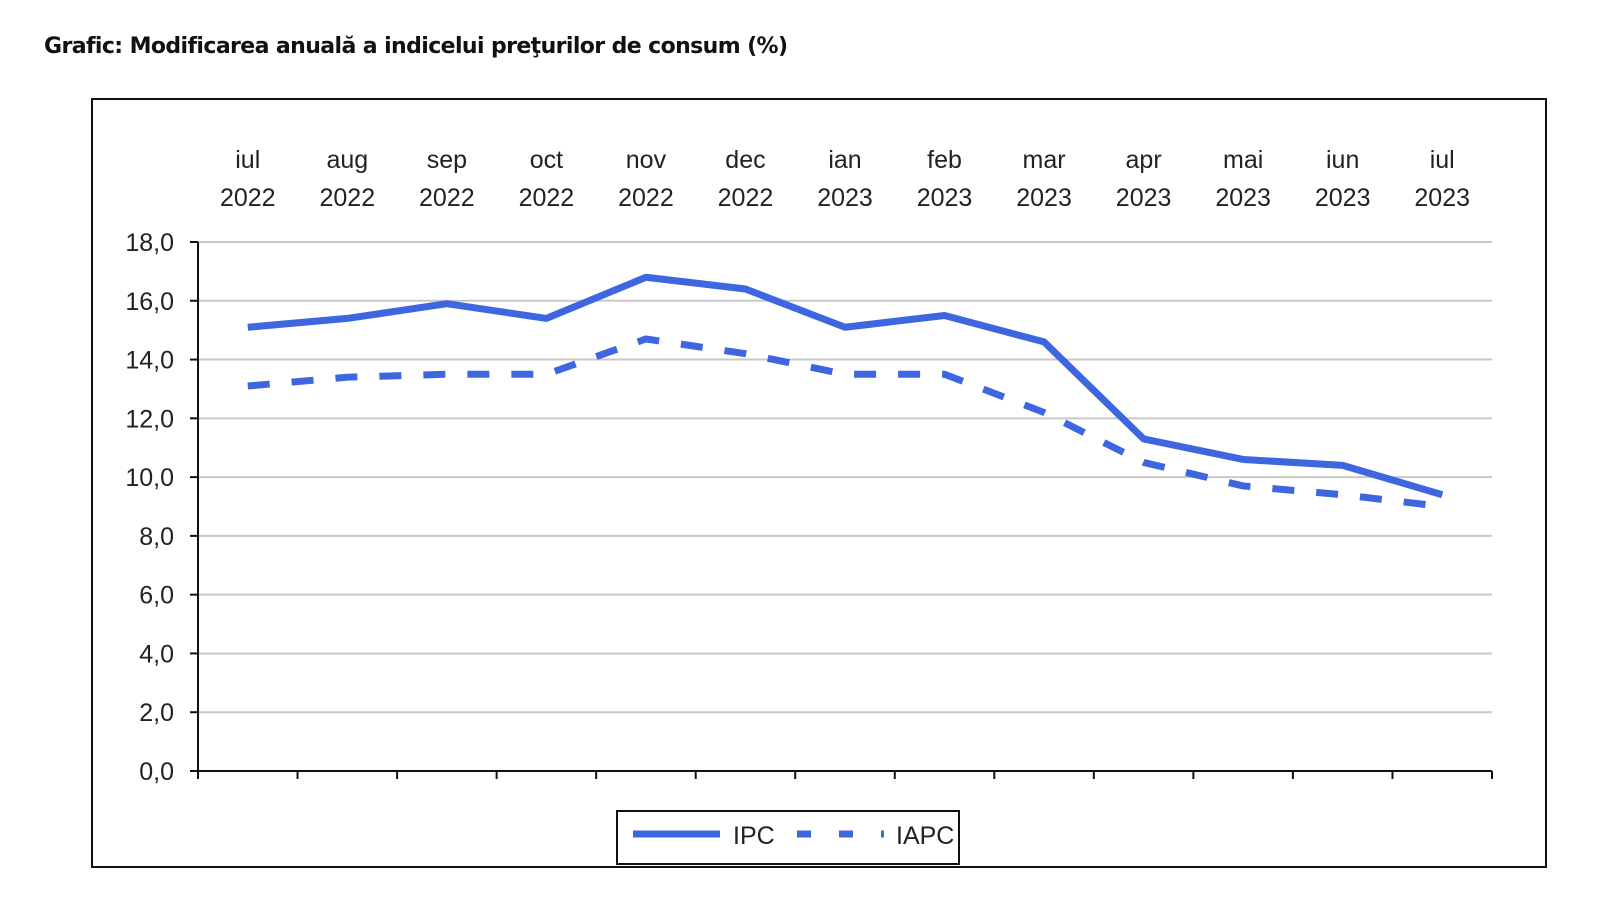 This screenshot has width=1600, height=900. What do you see at coordinates (156, 537) in the screenshot?
I see `y-tick-label: 8,0` at bounding box center [156, 537].